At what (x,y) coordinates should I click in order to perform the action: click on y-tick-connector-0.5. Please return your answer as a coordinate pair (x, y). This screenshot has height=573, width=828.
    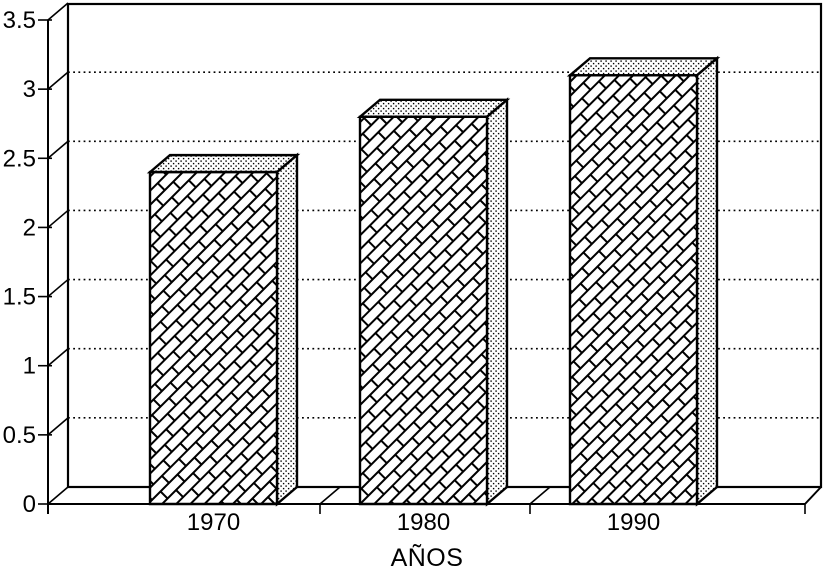
    Looking at the image, I should click on (58, 426).